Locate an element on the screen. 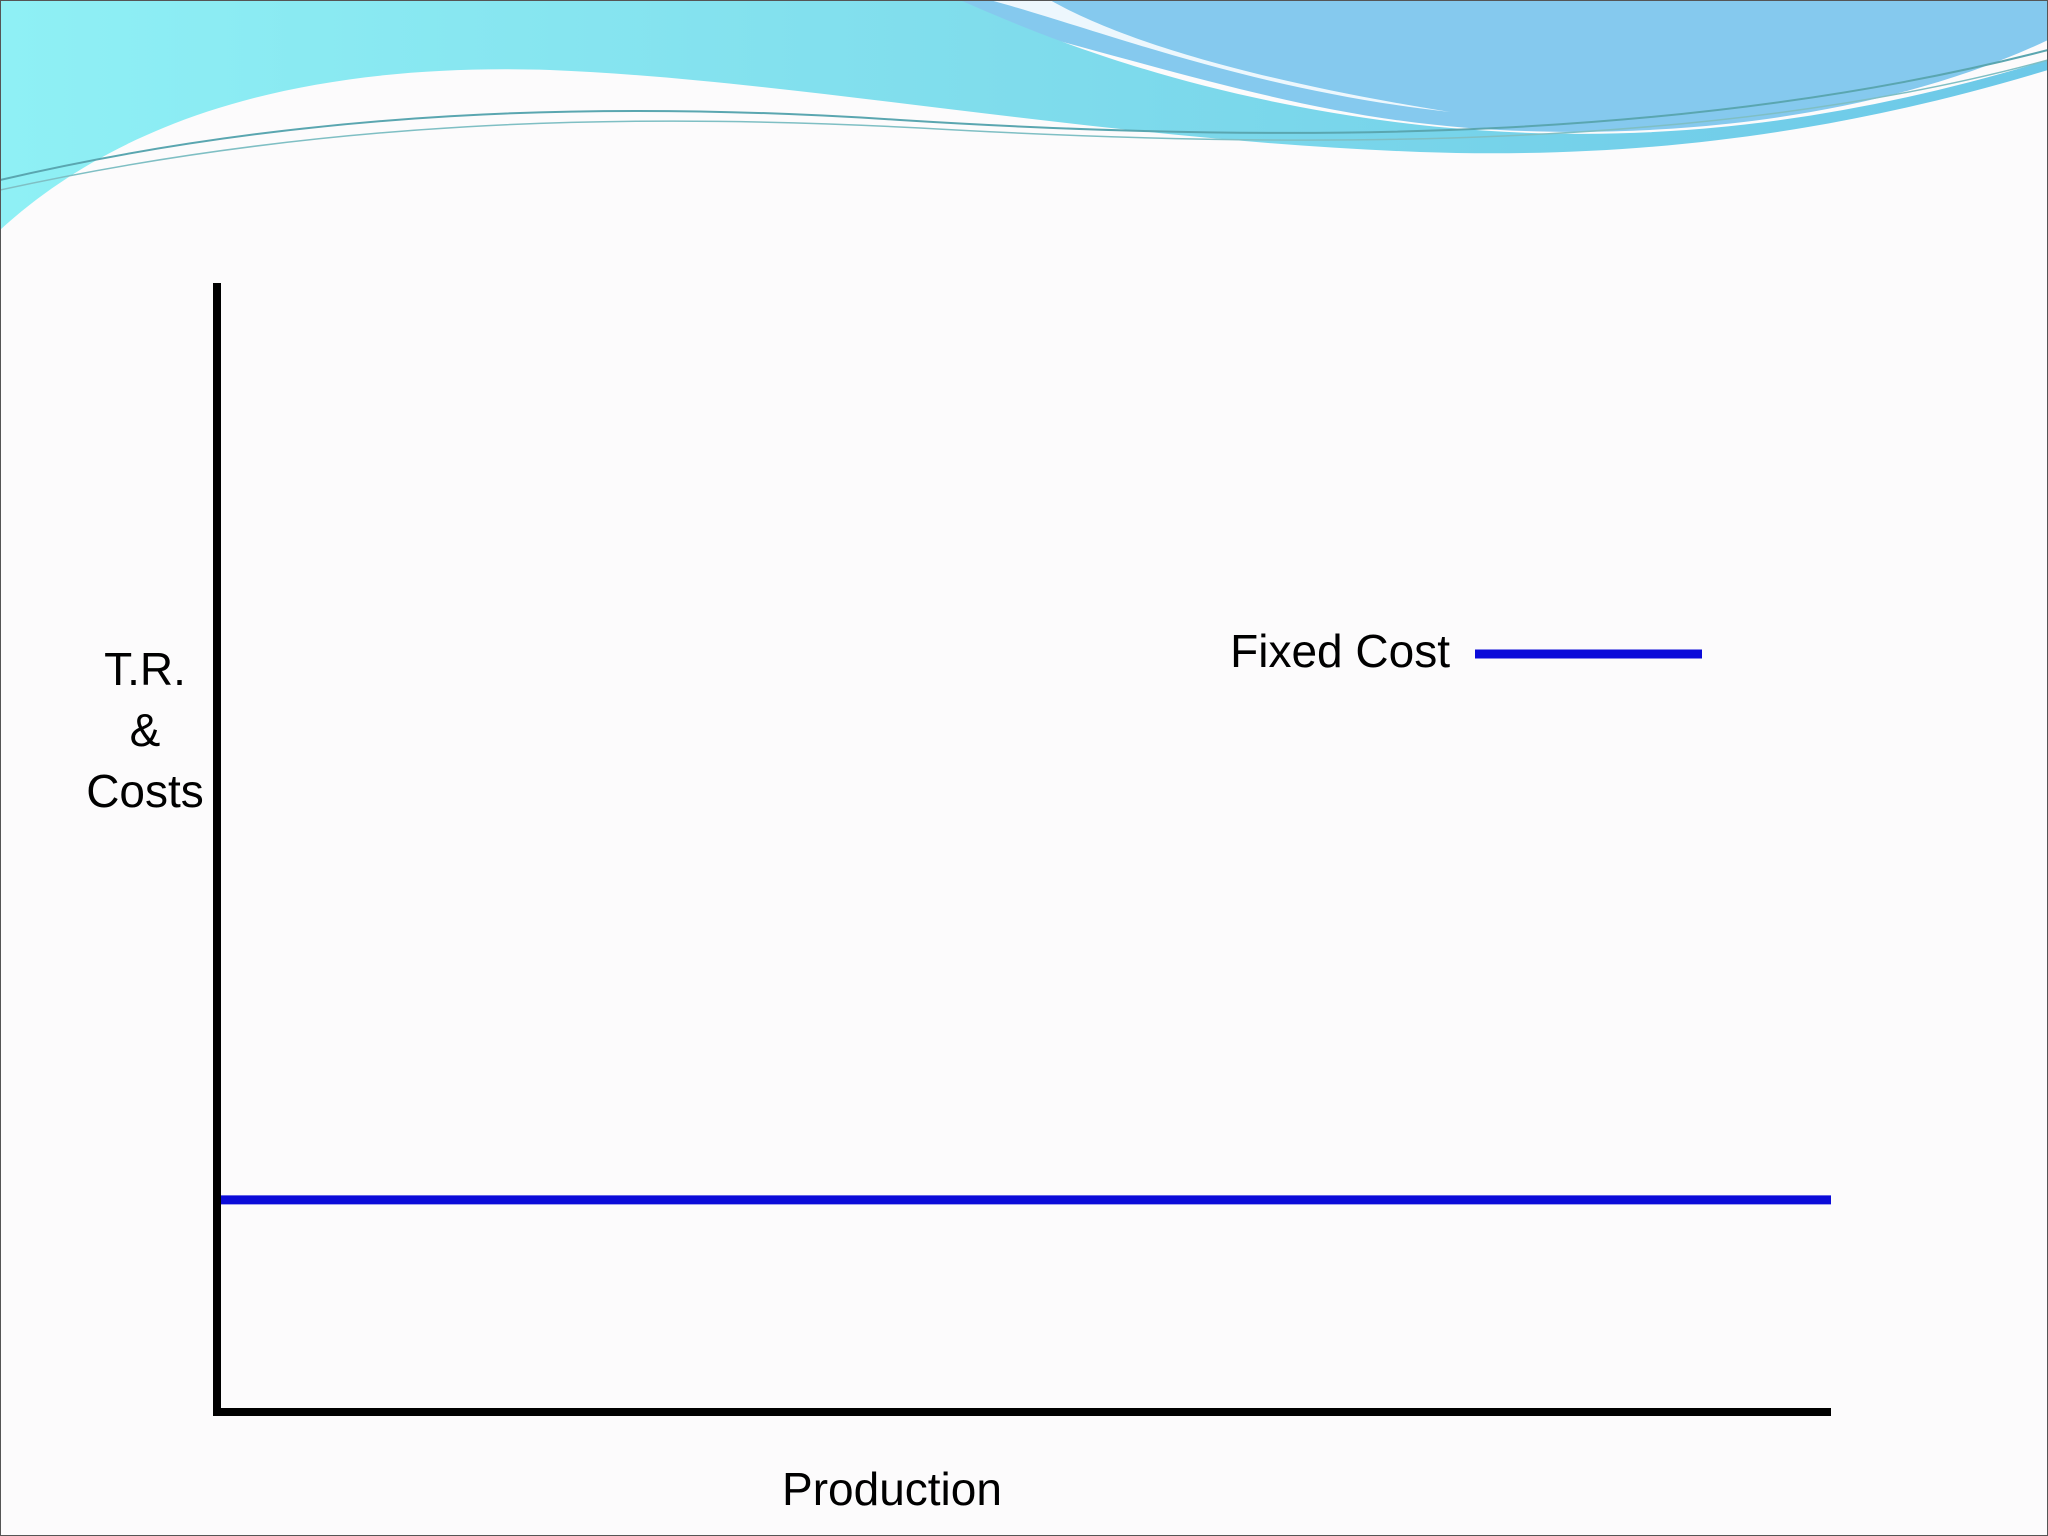 The width and height of the screenshot is (2048, 1536). x-axis-label: Production is located at coordinates (892, 1489).